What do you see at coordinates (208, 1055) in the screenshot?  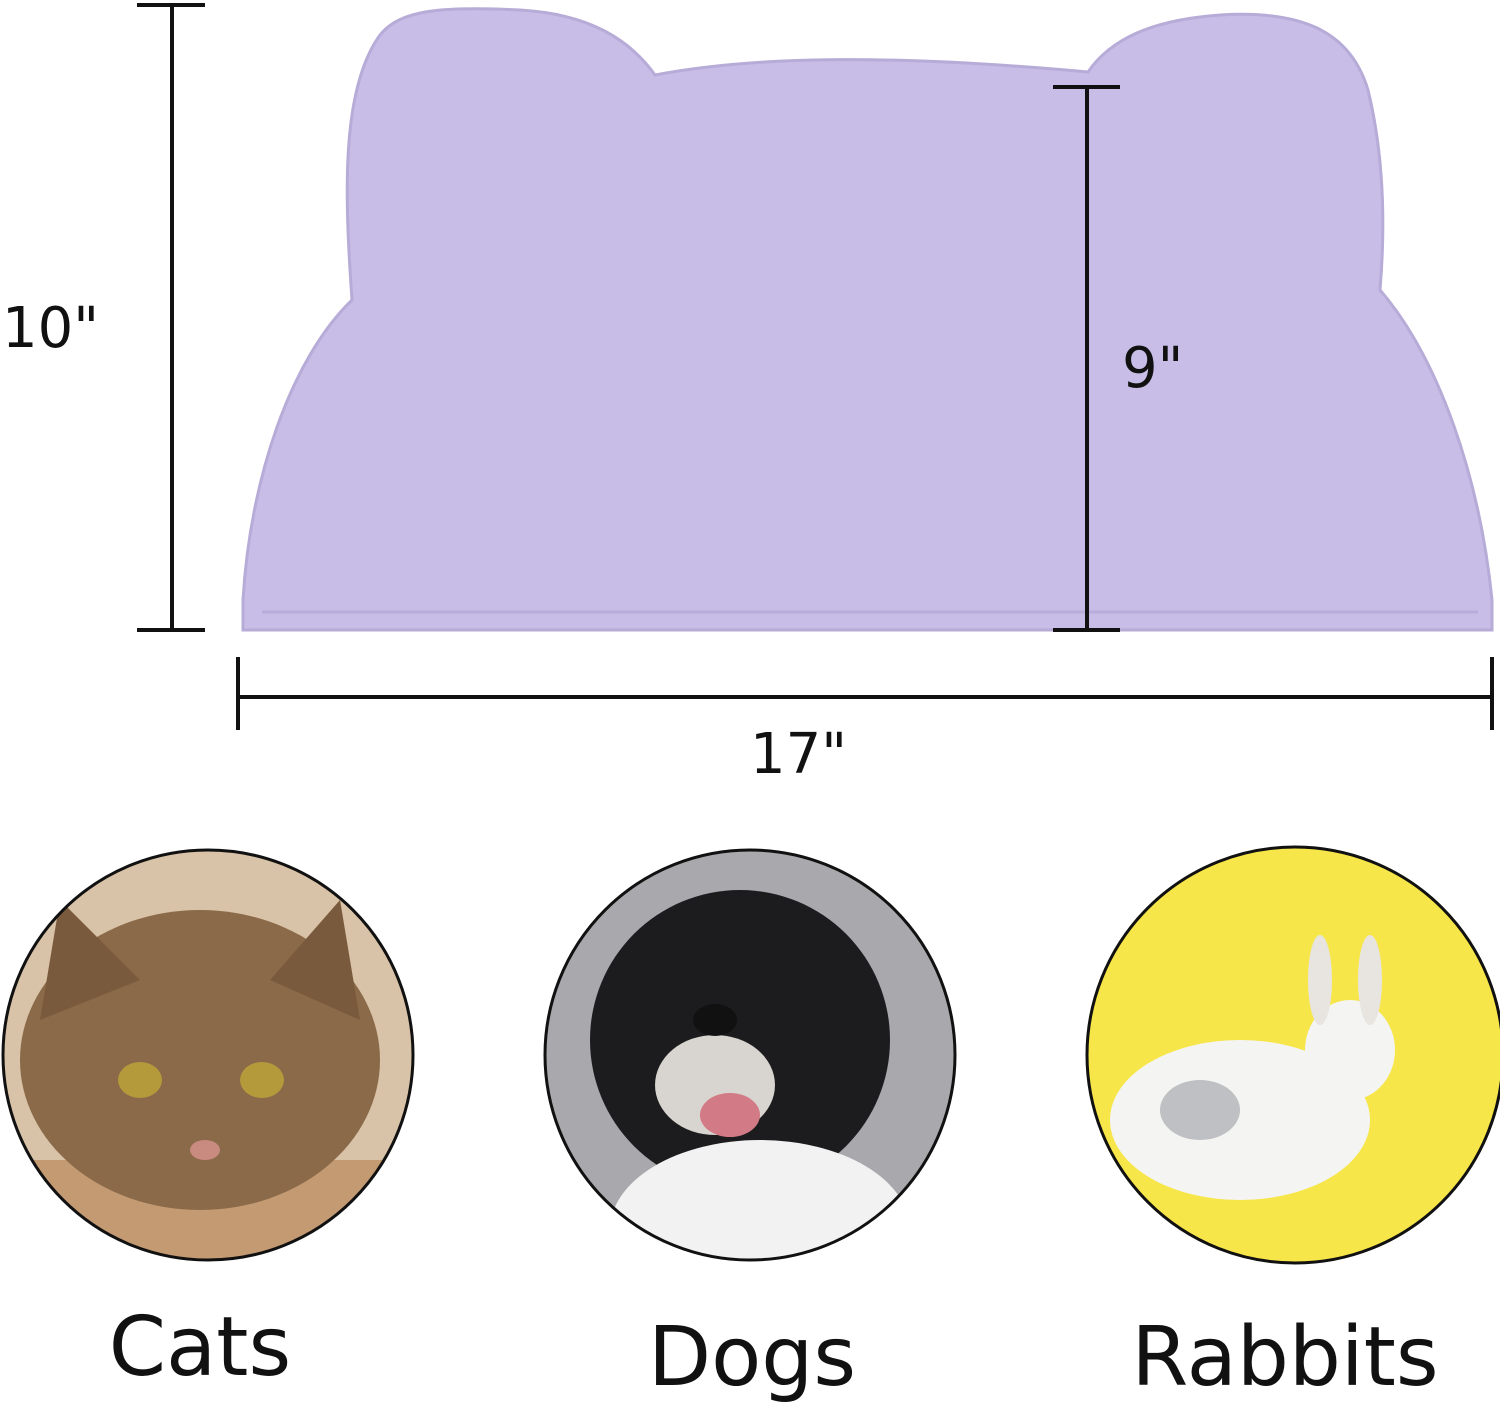 I see `cat-photo` at bounding box center [208, 1055].